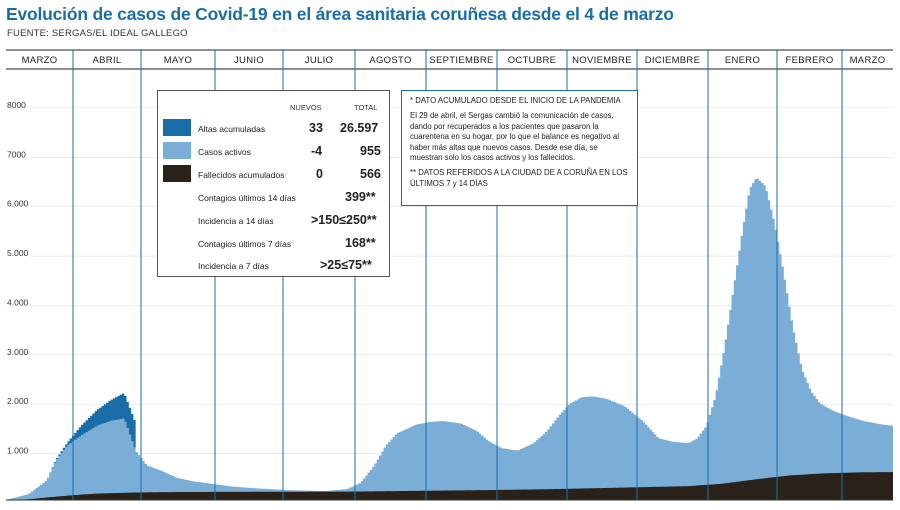 The width and height of the screenshot is (900, 510). What do you see at coordinates (306, 107) in the screenshot?
I see `legend-header-new: NUEVOS` at bounding box center [306, 107].